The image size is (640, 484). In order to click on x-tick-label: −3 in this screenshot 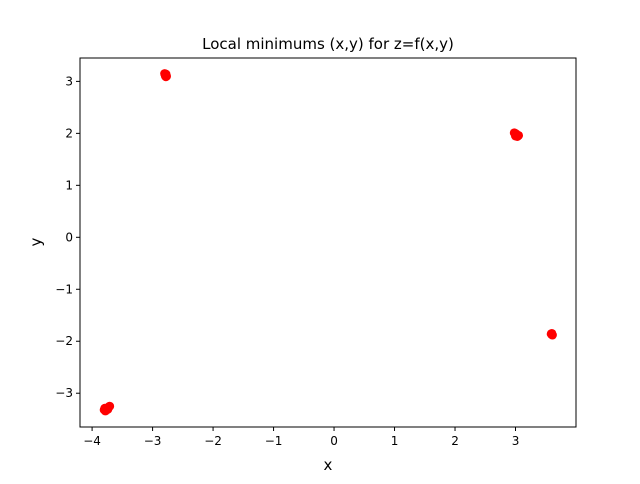, I will do `click(153, 441)`.